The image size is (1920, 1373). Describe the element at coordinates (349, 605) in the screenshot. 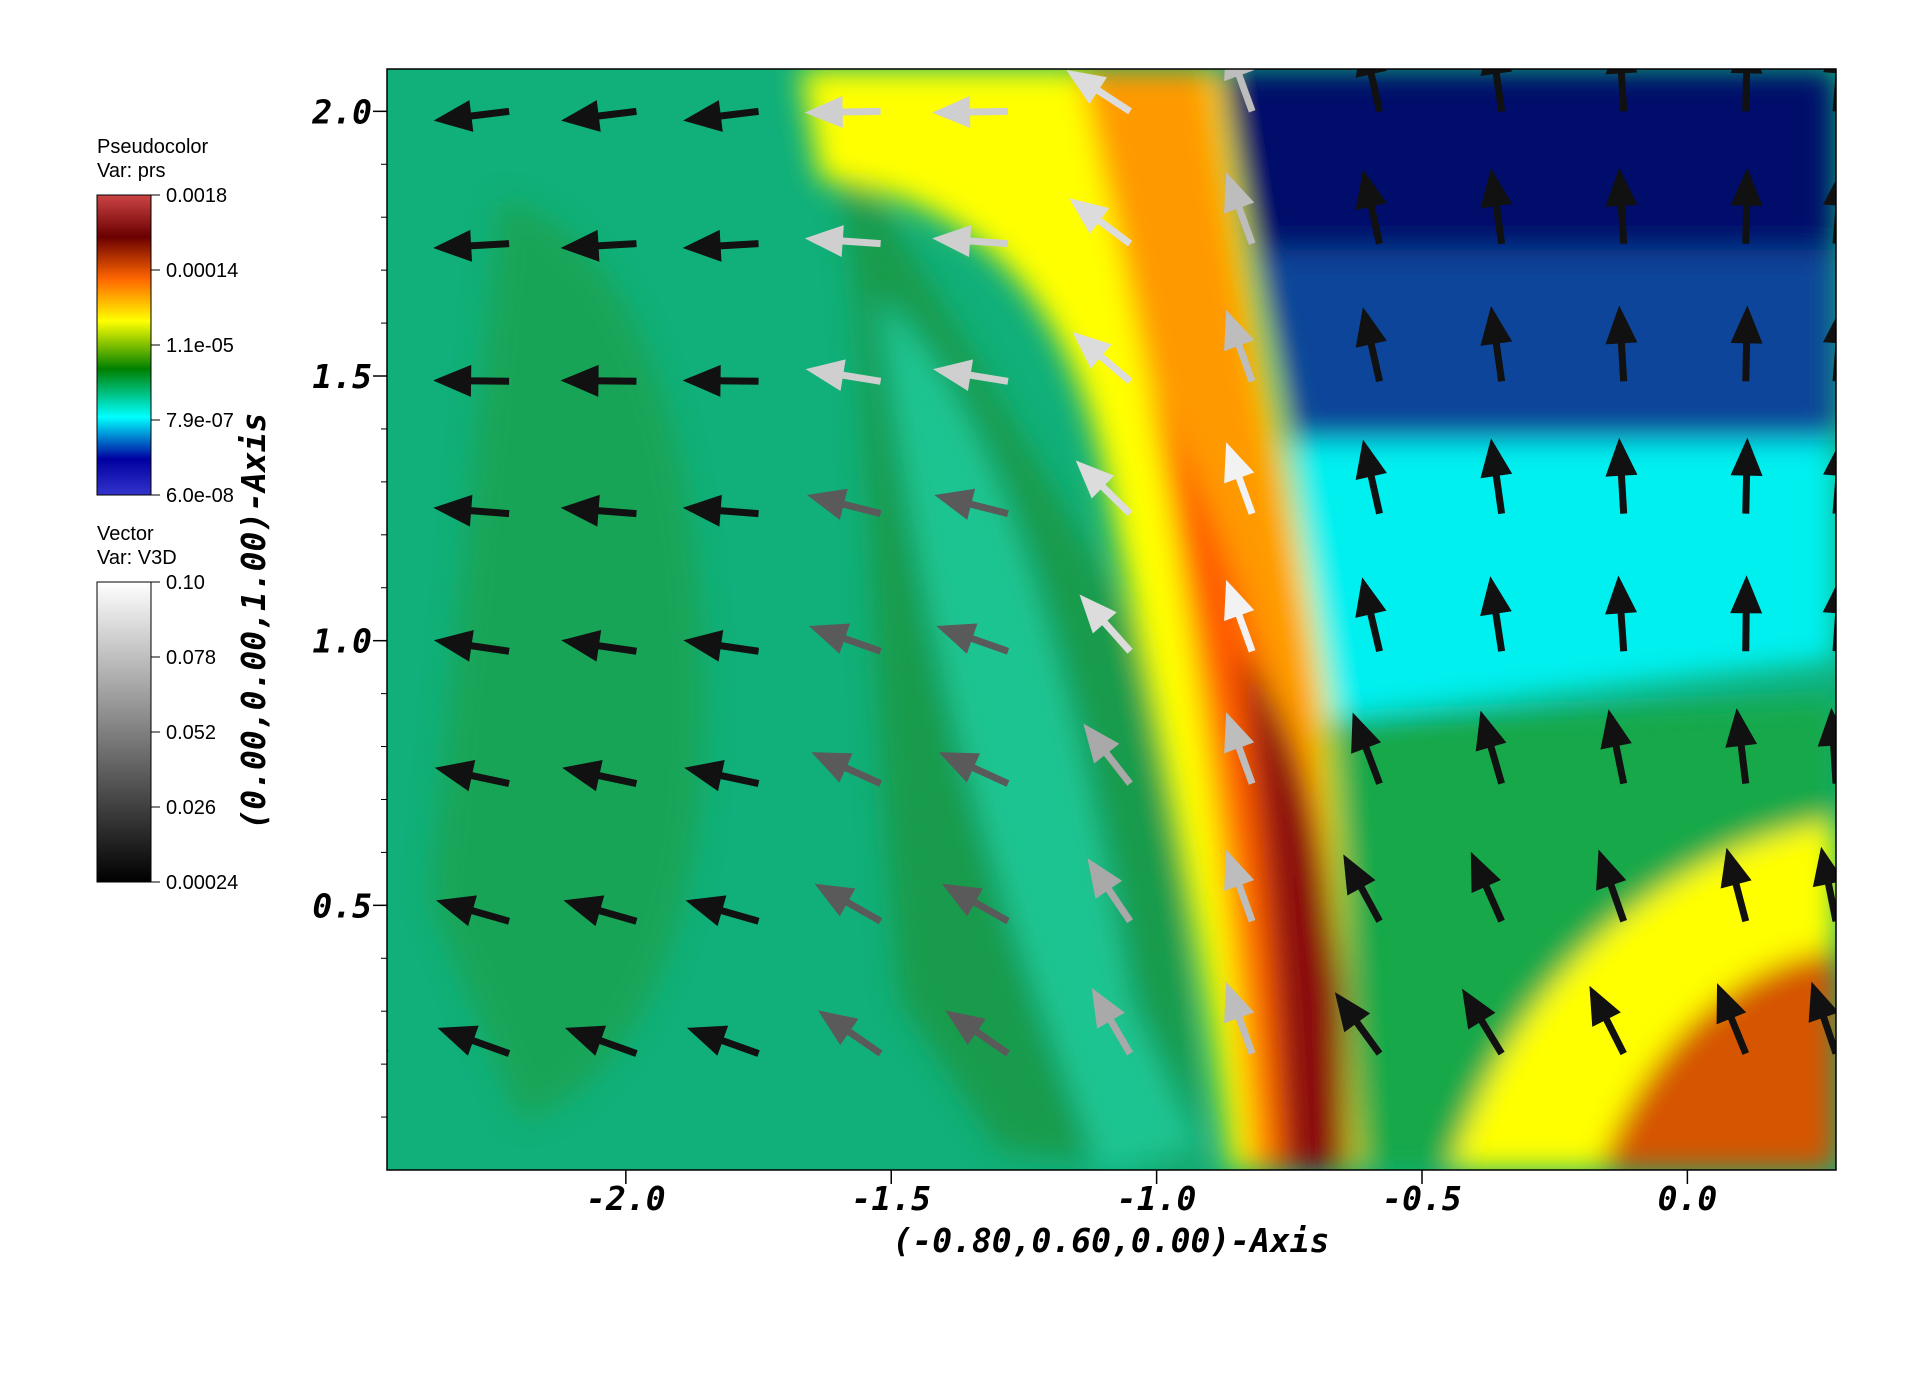

I see `y-axis-ticks: 0.5 1.0 1.5 2.0` at that location.